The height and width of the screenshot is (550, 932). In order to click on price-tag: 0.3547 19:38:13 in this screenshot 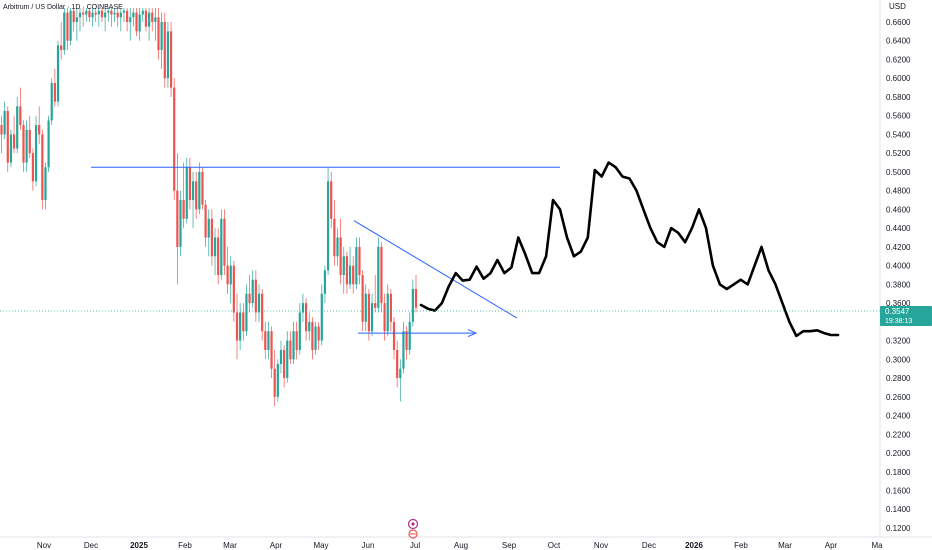, I will do `click(906, 316)`.